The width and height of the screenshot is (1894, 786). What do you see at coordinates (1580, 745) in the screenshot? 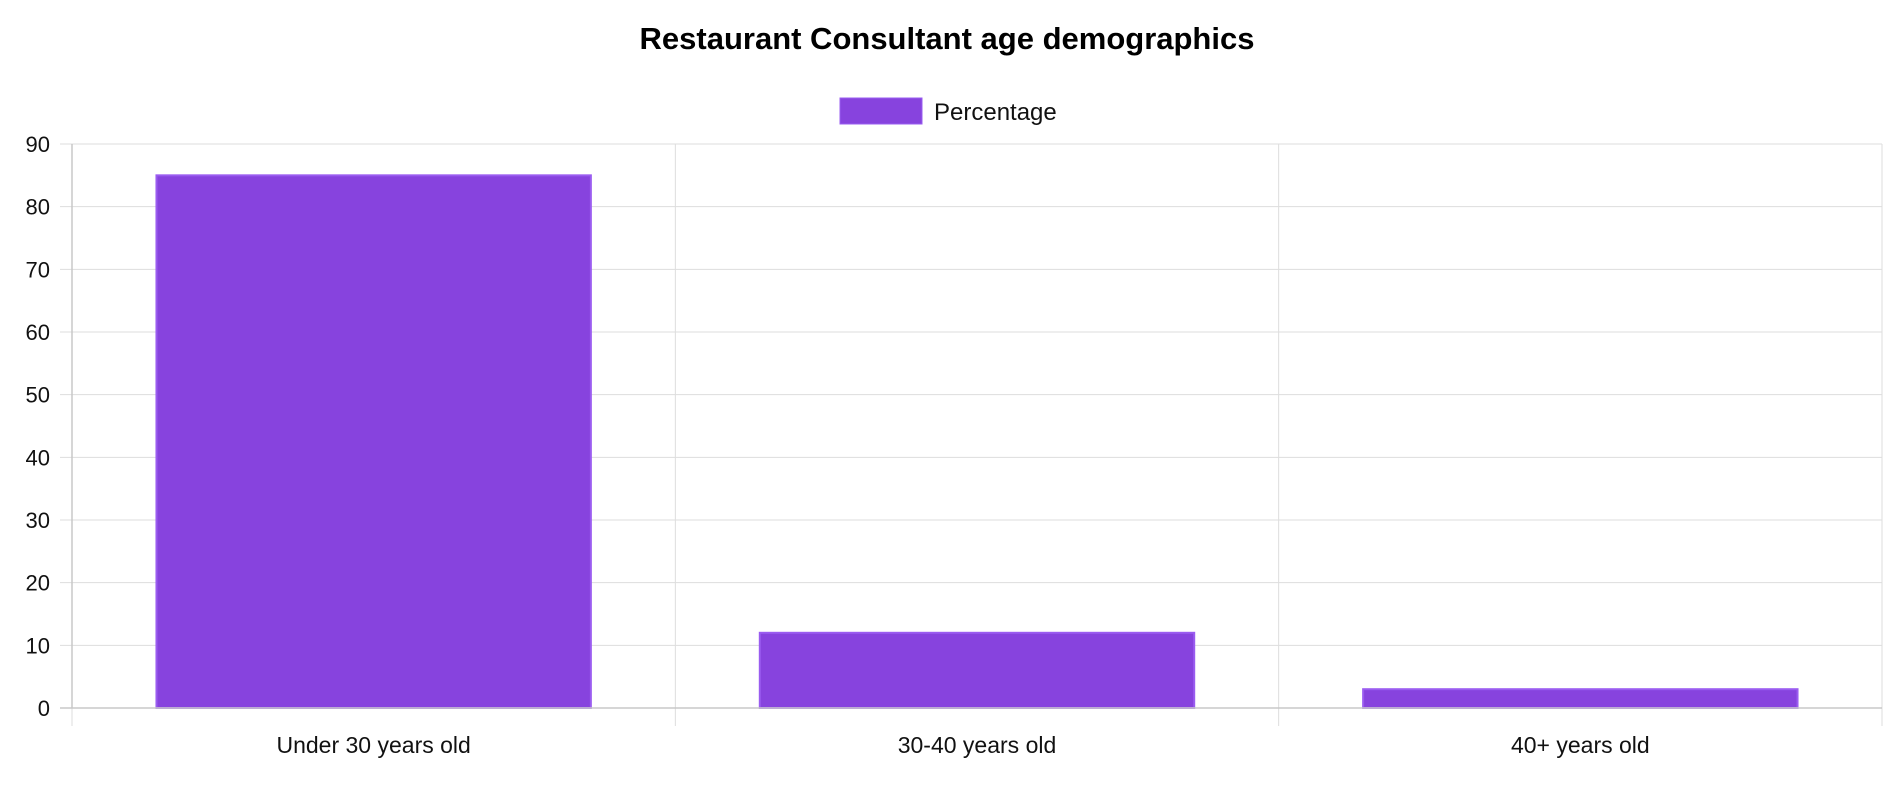
I see `x-tick-label: 40+ years old` at bounding box center [1580, 745].